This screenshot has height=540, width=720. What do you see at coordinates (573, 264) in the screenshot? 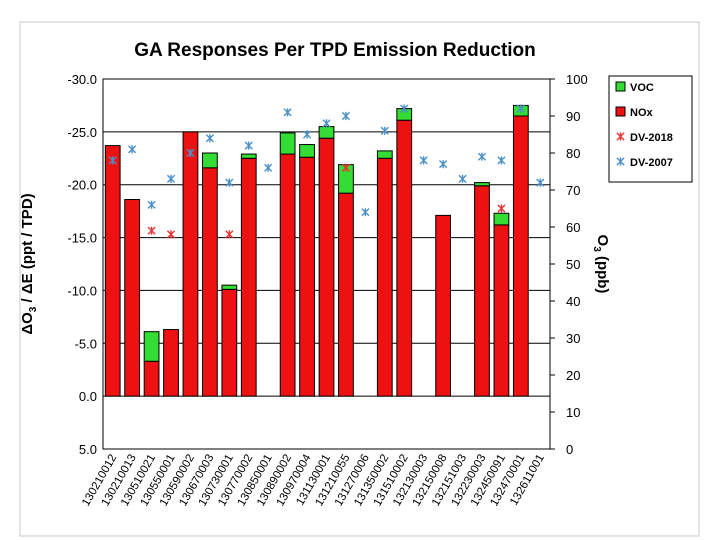
I see `right-tick-label: 50` at bounding box center [573, 264].